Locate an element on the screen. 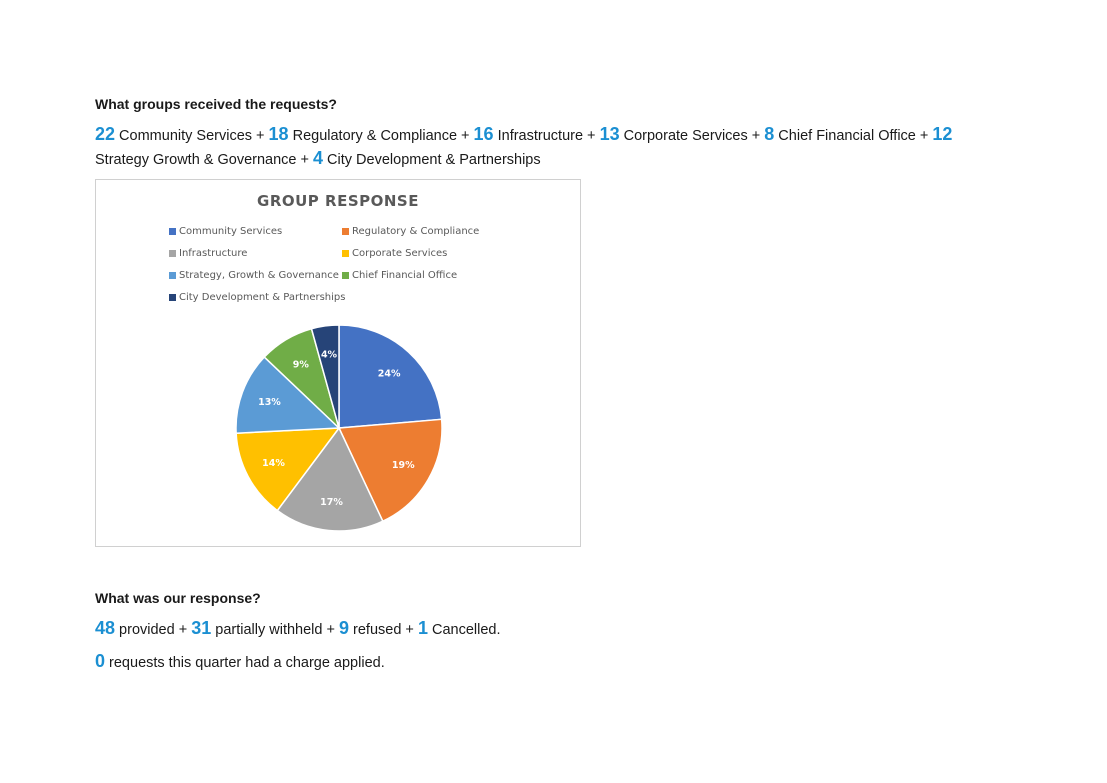 Image resolution: width=1107 pixels, height=783 pixels. label-regulatory-compliance: Regulatory & Compliance + is located at coordinates (381, 136).